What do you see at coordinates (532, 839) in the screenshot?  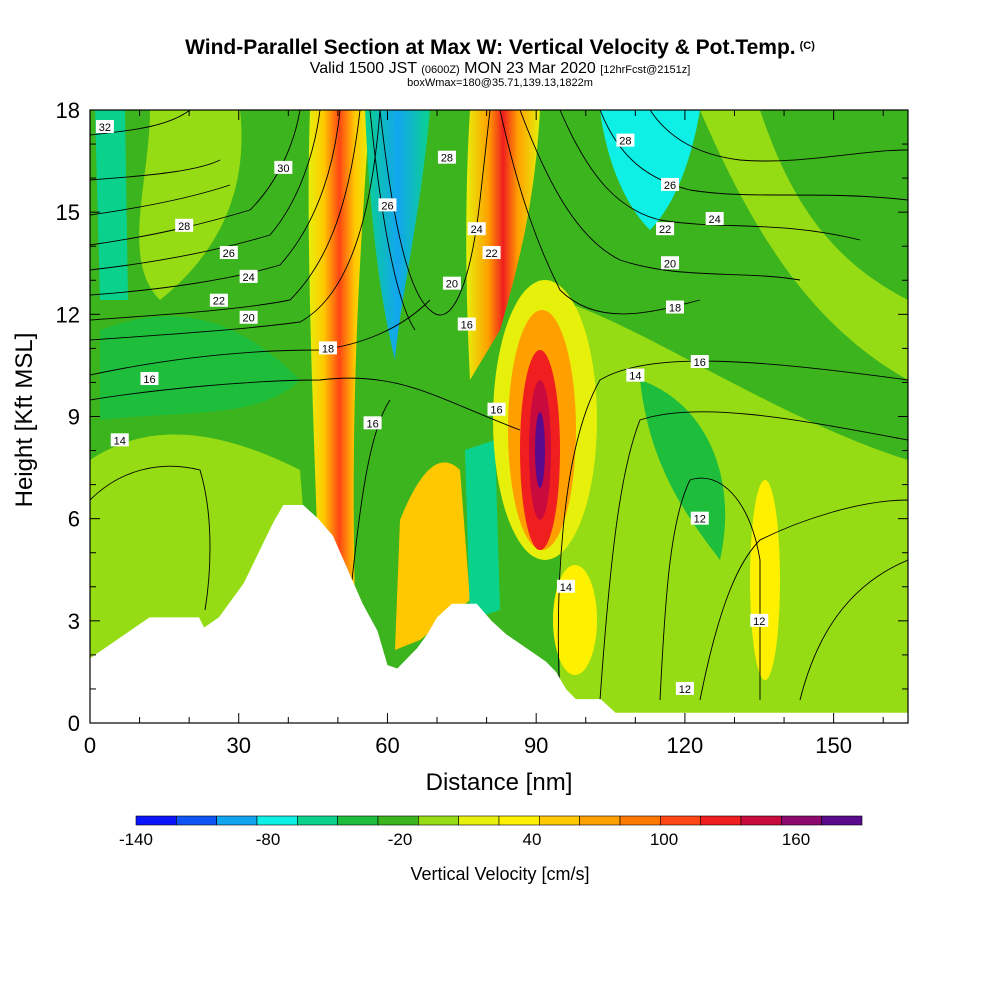 I see `colorbar-tick-label: 40` at bounding box center [532, 839].